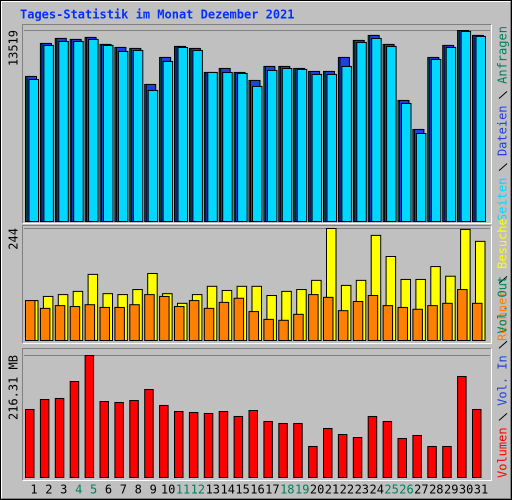 Image resolution: width=512 pixels, height=500 pixels. What do you see at coordinates (227, 490) in the screenshot?
I see `x-tick-label: 14` at bounding box center [227, 490].